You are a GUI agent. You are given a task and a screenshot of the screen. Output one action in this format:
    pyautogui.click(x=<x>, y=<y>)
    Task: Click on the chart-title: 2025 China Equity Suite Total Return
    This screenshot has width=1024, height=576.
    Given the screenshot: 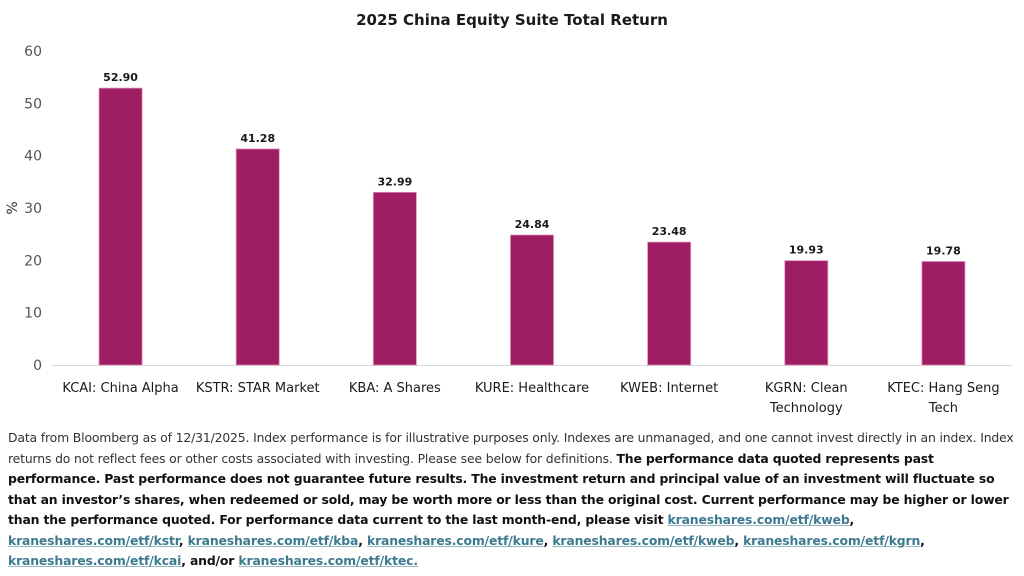 What is the action you would take?
    pyautogui.click(x=512, y=20)
    